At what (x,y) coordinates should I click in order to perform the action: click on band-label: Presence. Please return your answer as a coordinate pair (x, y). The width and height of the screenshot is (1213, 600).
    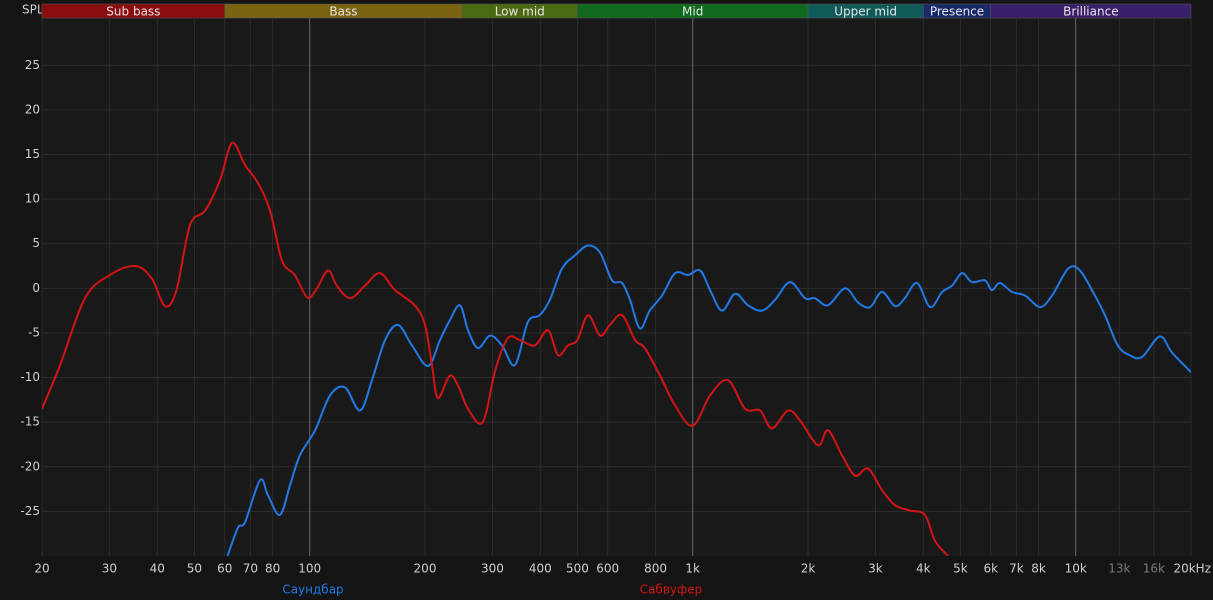
    Looking at the image, I should click on (957, 12).